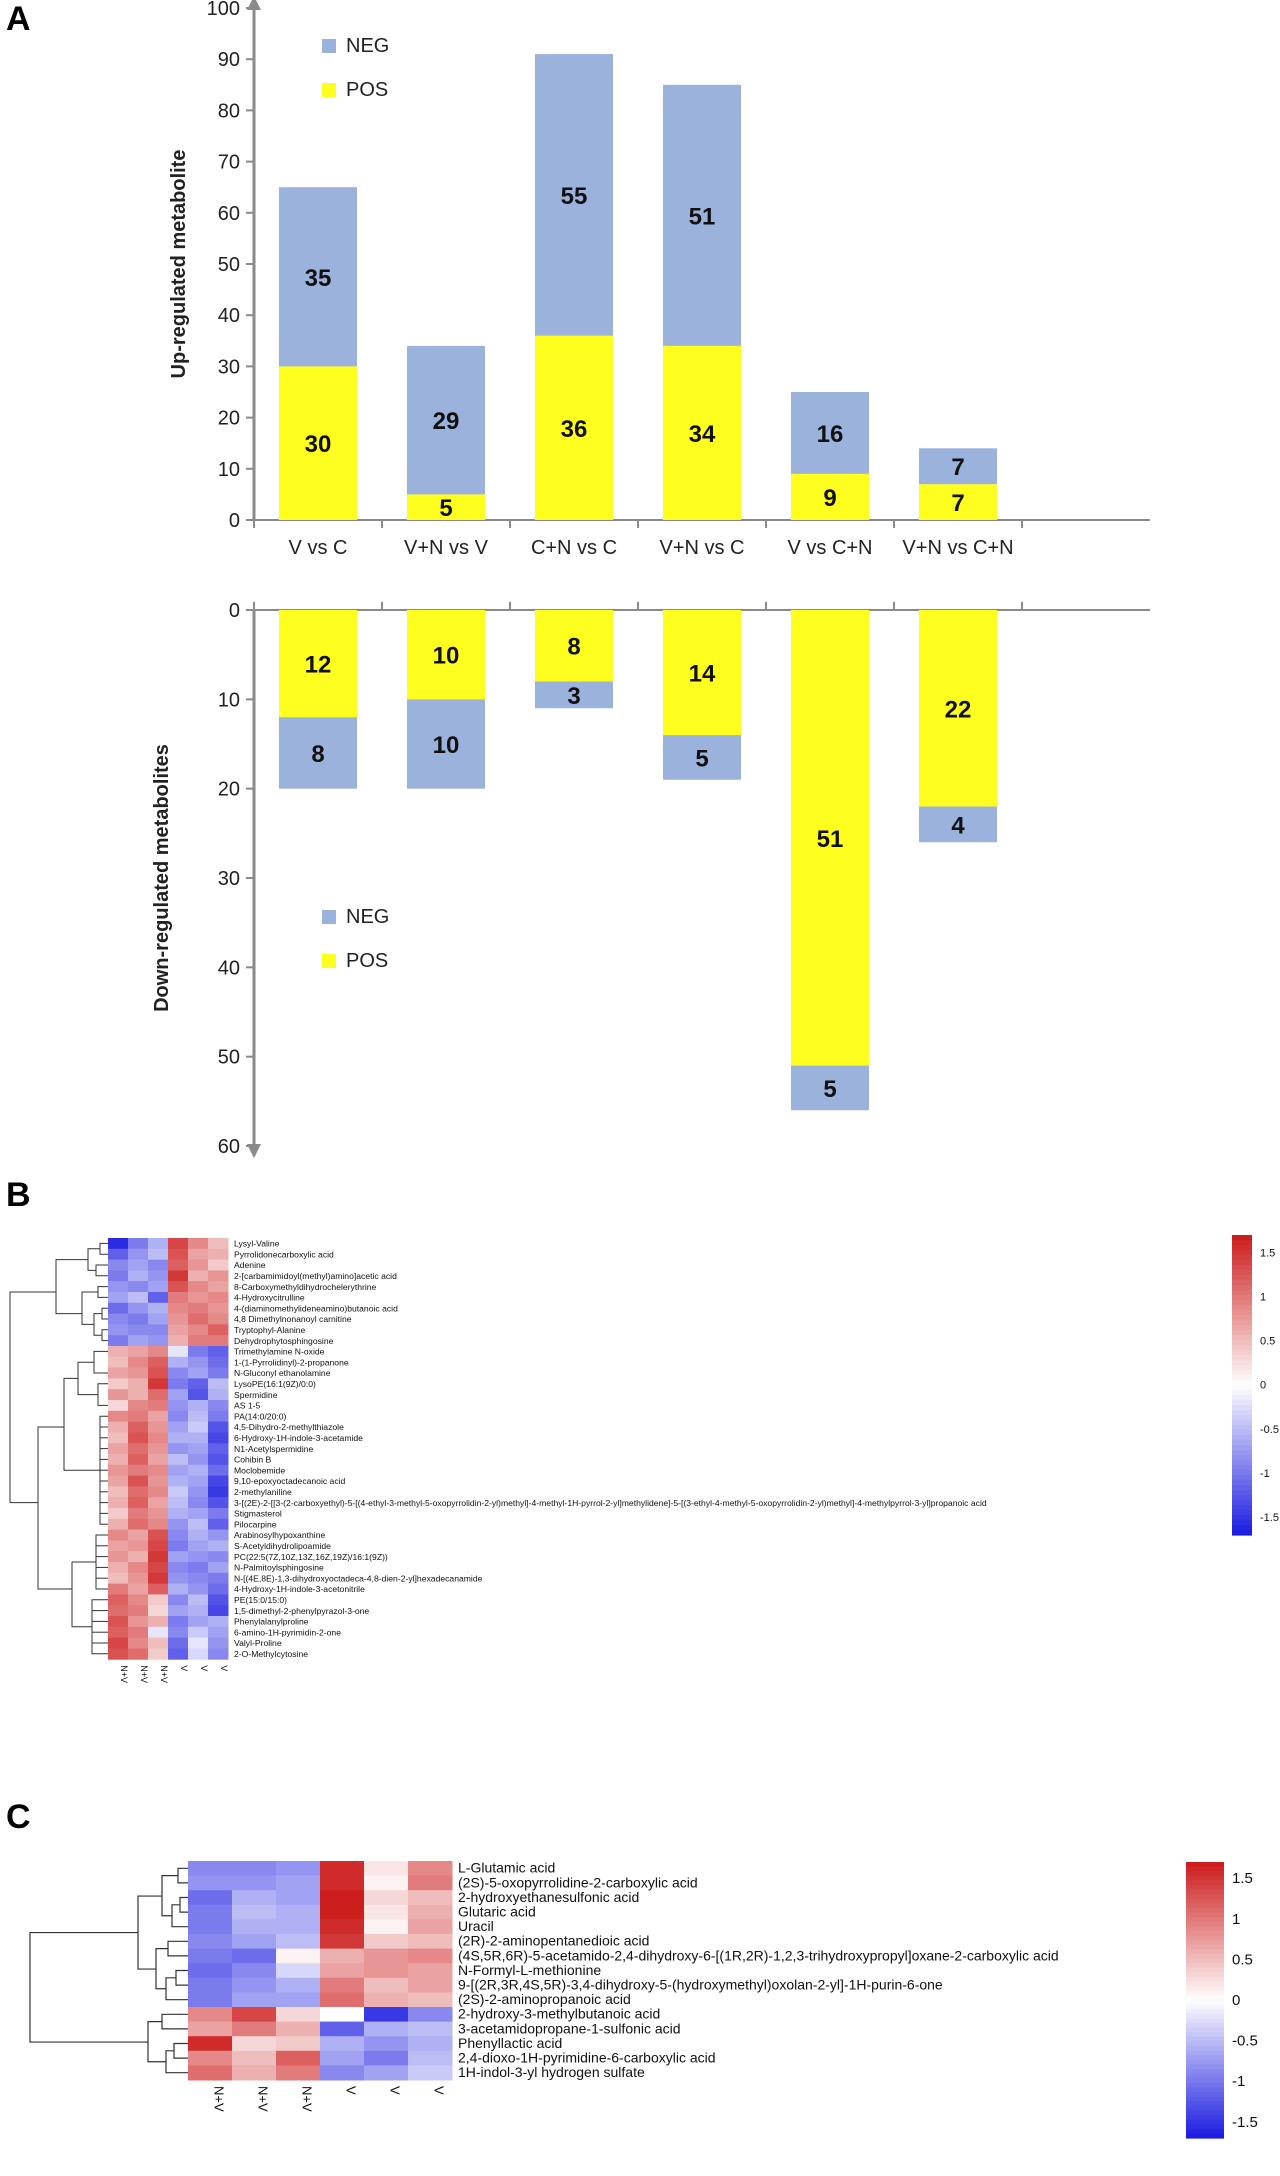 Image resolution: width=1280 pixels, height=2176 pixels. I want to click on bar-label-pos: 14, so click(702, 674).